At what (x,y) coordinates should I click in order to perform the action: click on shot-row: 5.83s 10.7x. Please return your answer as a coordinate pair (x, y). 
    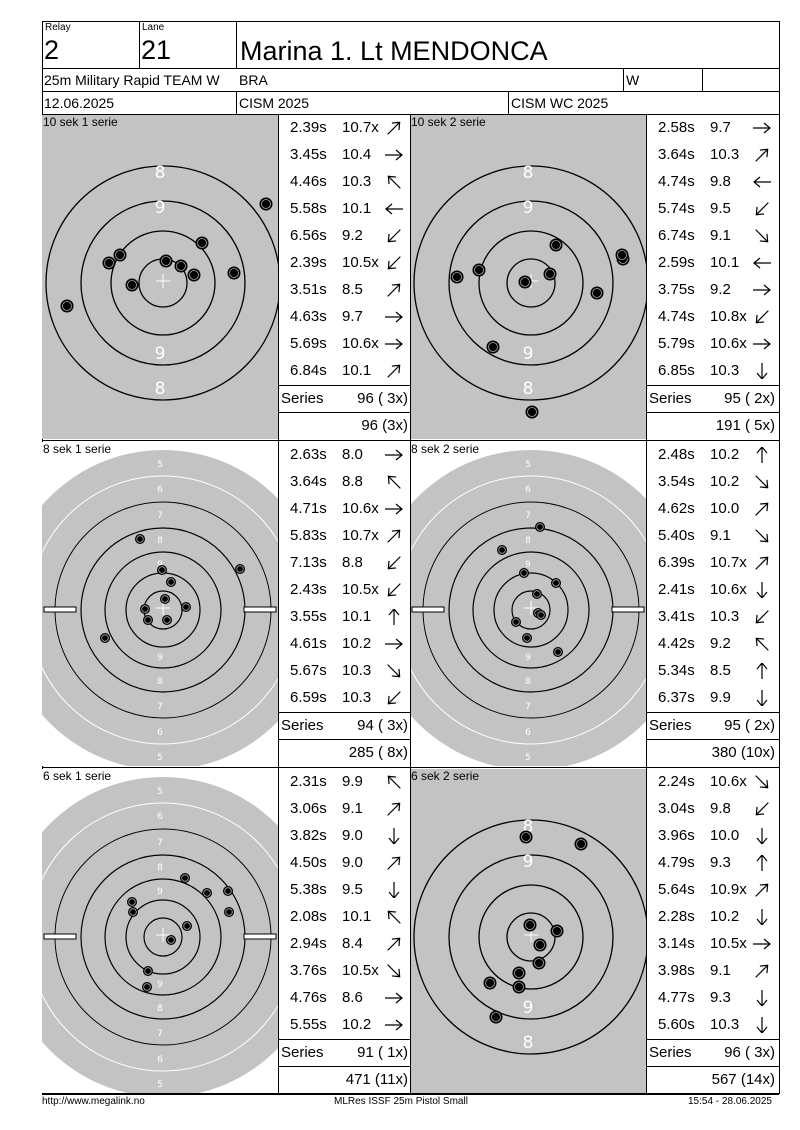
    Looking at the image, I should click on (345, 535).